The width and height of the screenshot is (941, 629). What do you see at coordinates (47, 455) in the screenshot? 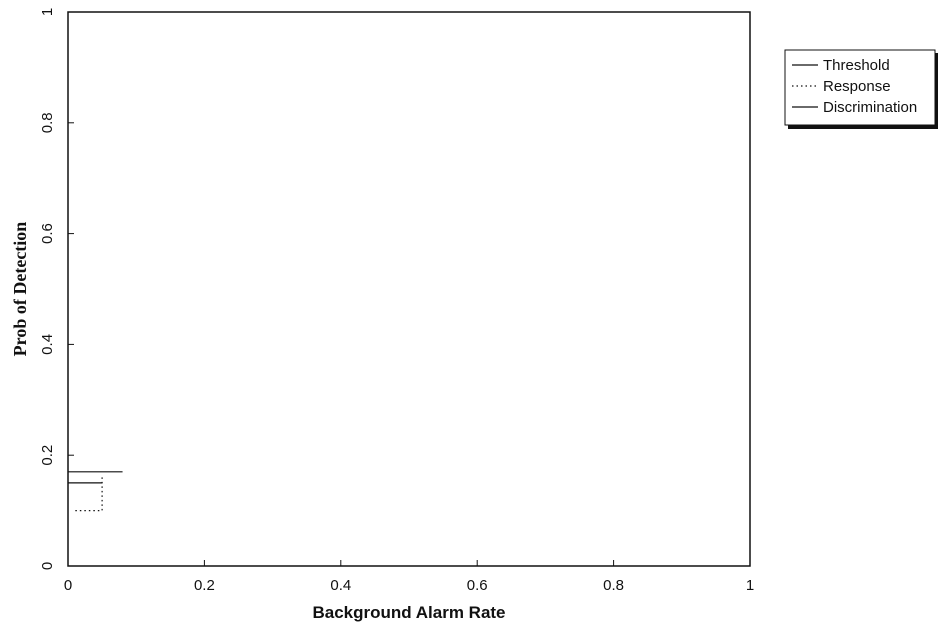
I see `y-tick-label: 0.2` at bounding box center [47, 455].